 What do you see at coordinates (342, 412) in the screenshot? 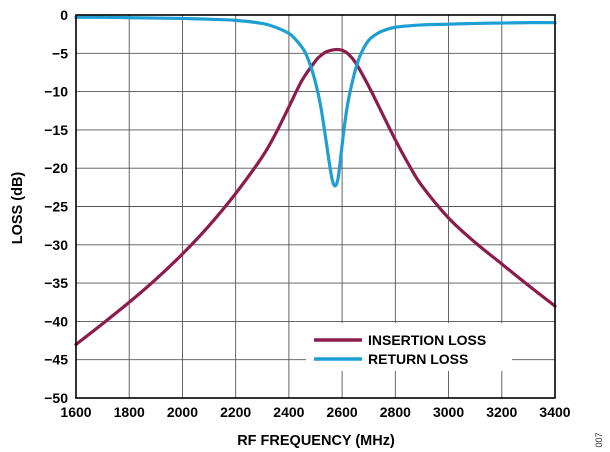
I see `x-tick-label-2600: 2600` at bounding box center [342, 412].